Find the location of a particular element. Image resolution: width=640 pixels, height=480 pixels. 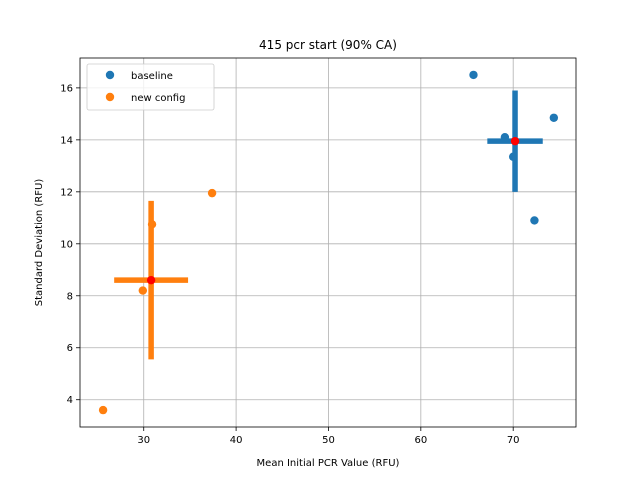

y-axis-ticks: 4 6 8 10 12 14 16 is located at coordinates (70, 244).